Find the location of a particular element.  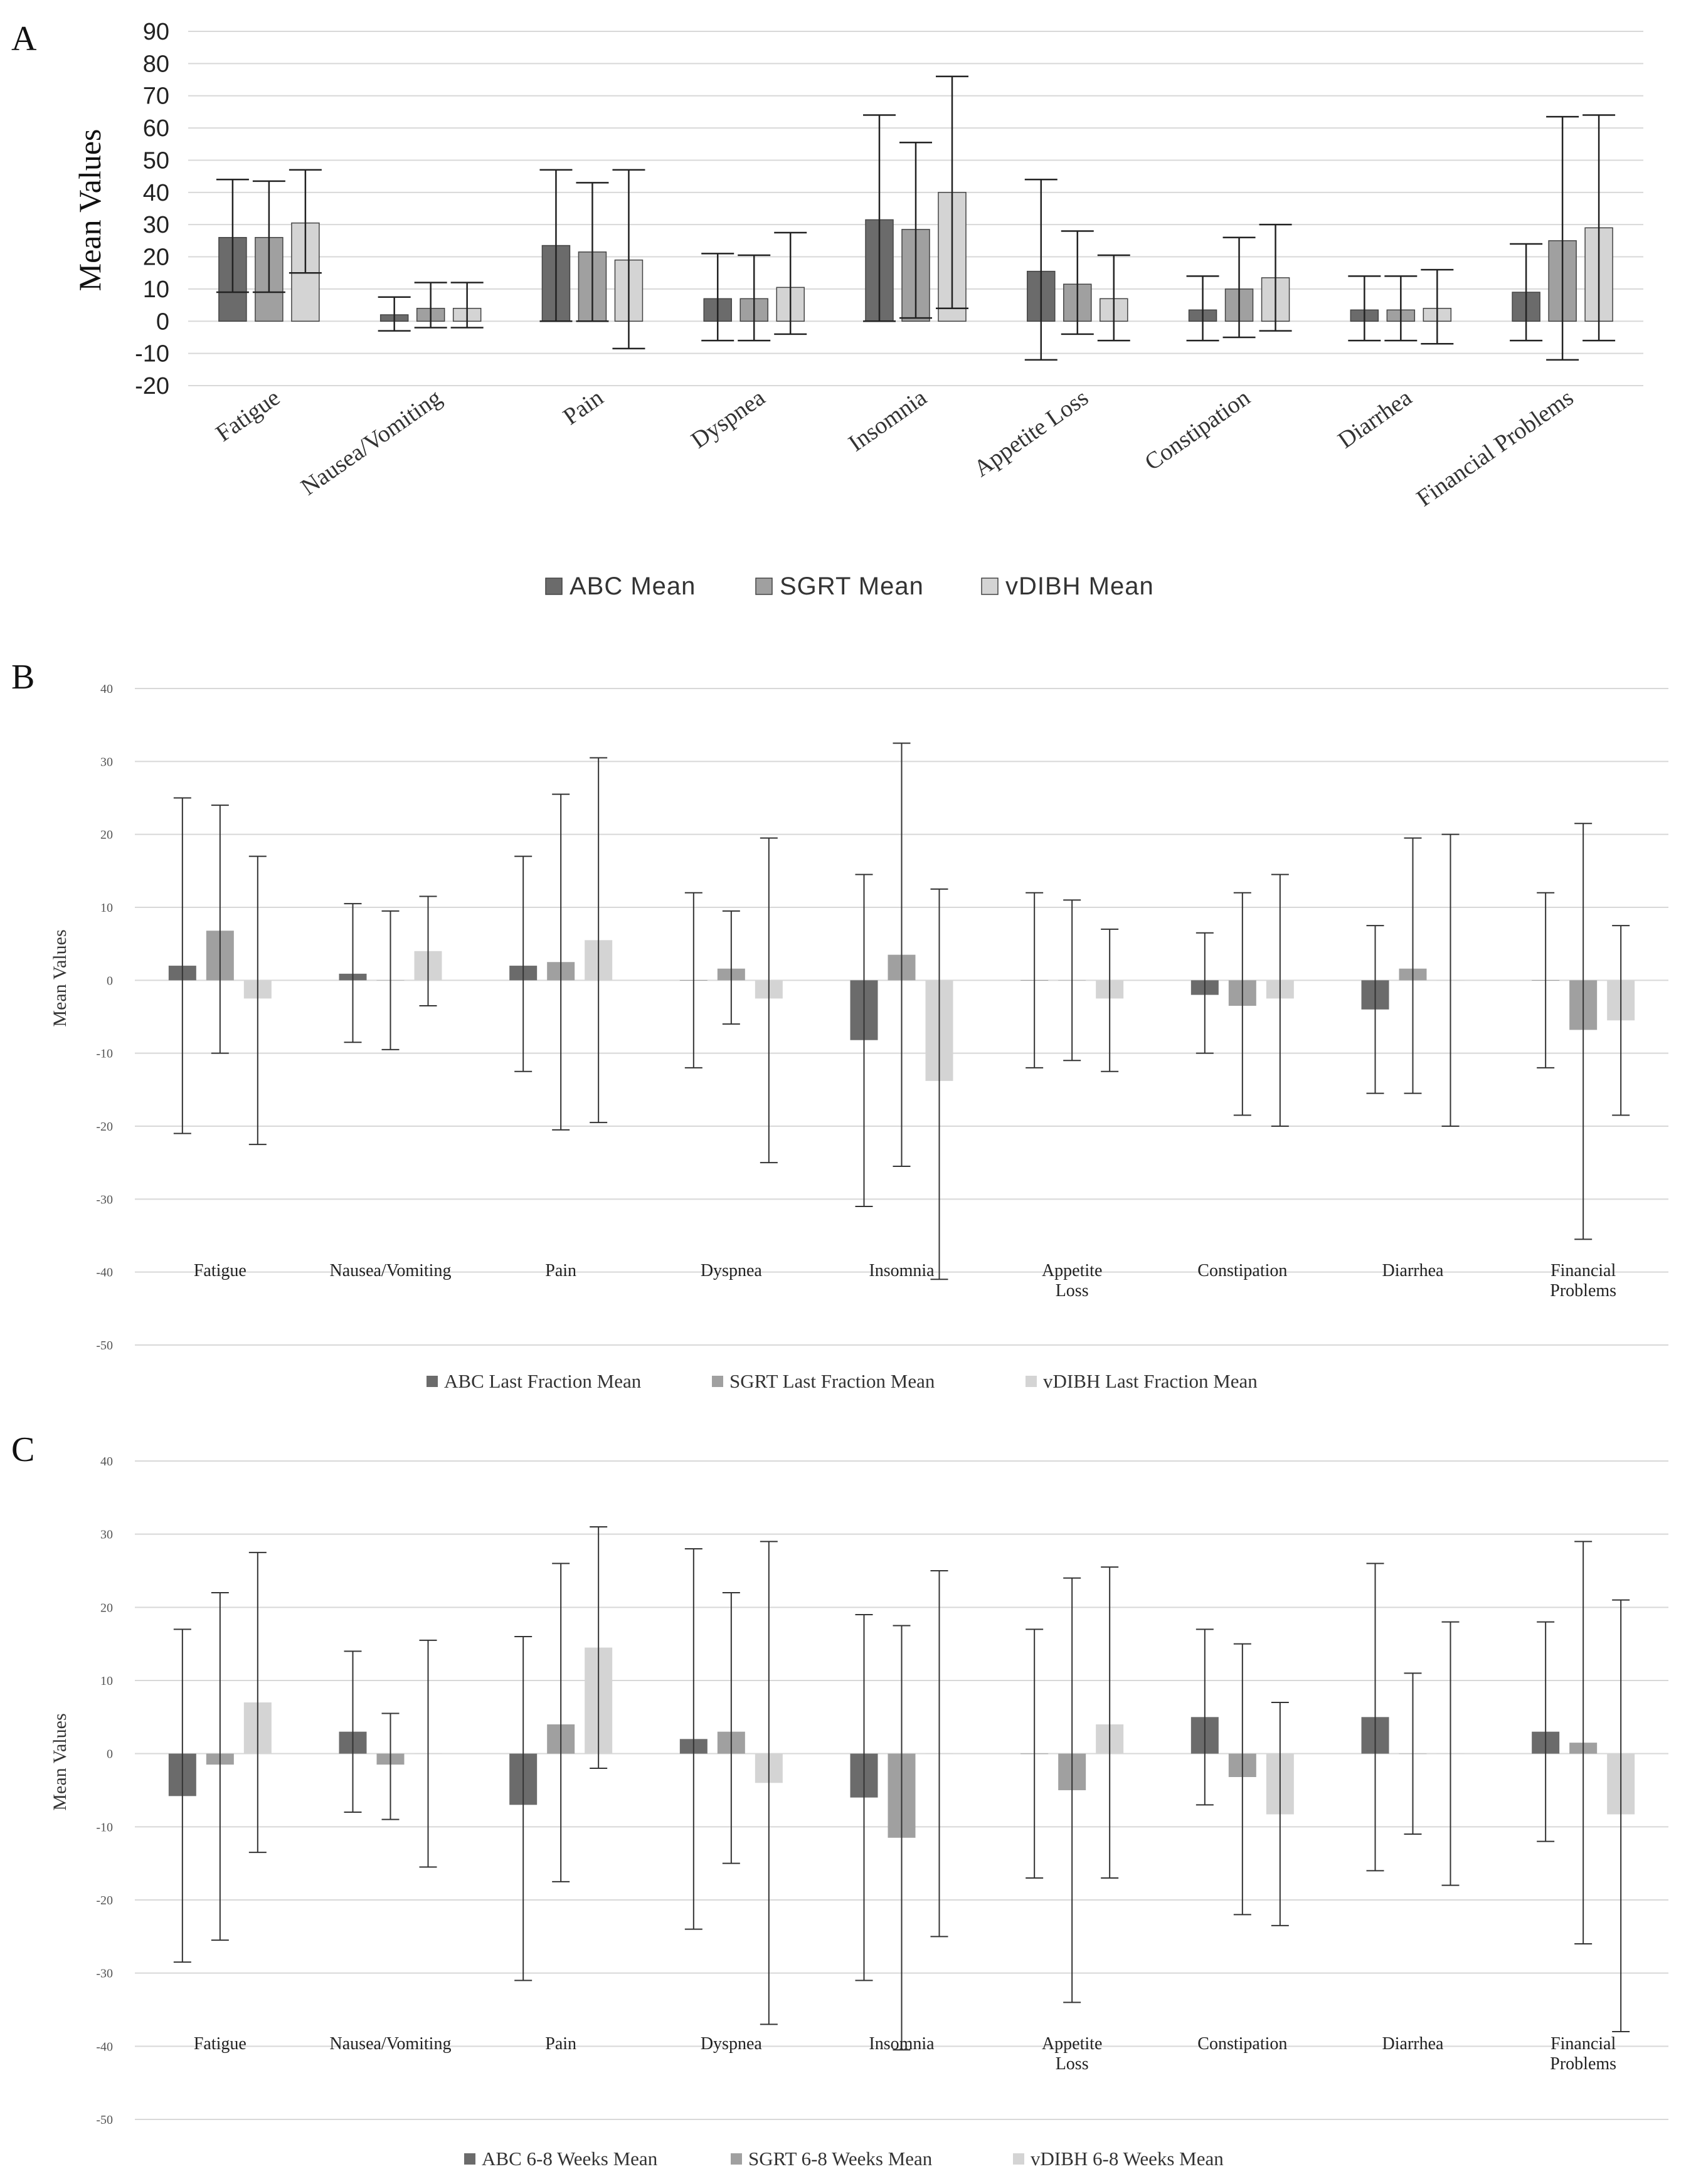

panel-a-ytick-label: 0 is located at coordinates (162, 322).